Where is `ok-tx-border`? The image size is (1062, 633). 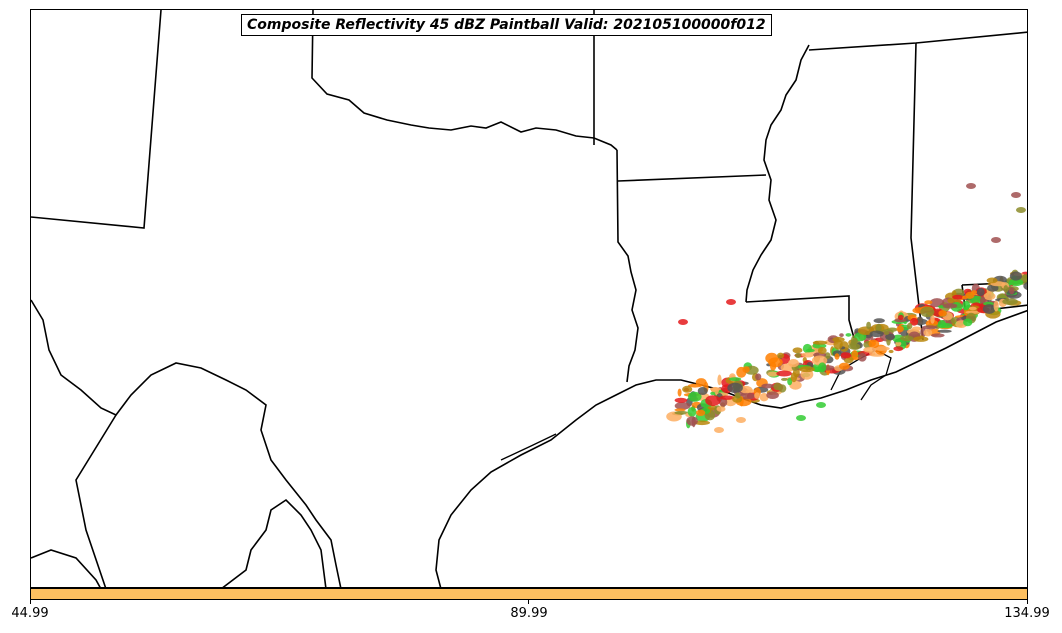
ok-tx-border is located at coordinates (464, 80).